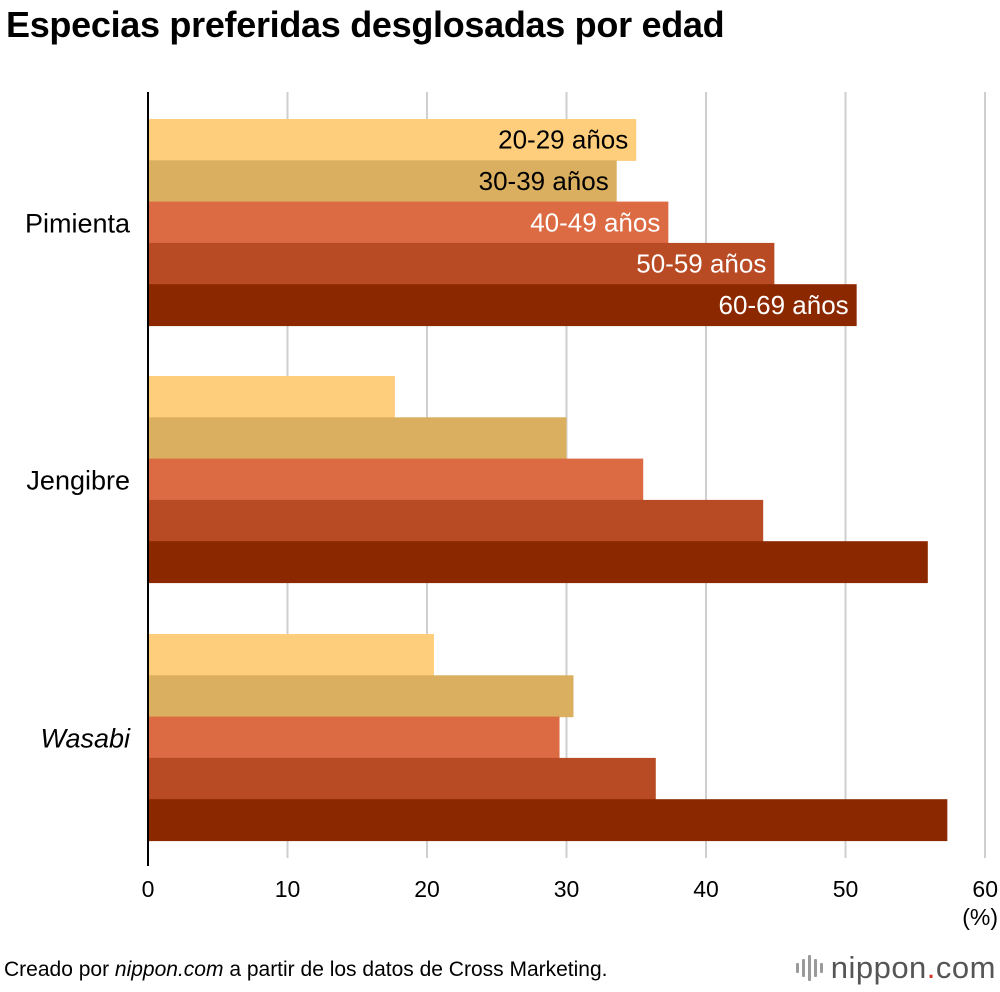 This screenshot has width=1000, height=992. What do you see at coordinates (701, 264) in the screenshot?
I see `series-label: 50-59 años` at bounding box center [701, 264].